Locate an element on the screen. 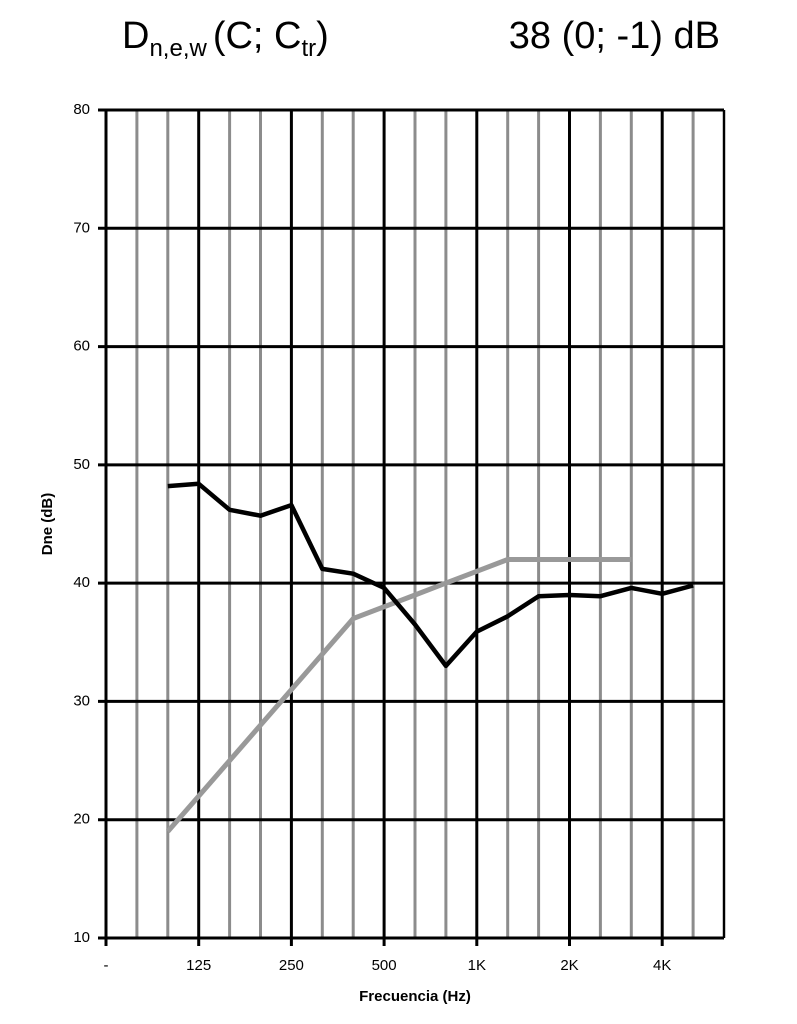  x-tick-label: 500 is located at coordinates (384, 965).